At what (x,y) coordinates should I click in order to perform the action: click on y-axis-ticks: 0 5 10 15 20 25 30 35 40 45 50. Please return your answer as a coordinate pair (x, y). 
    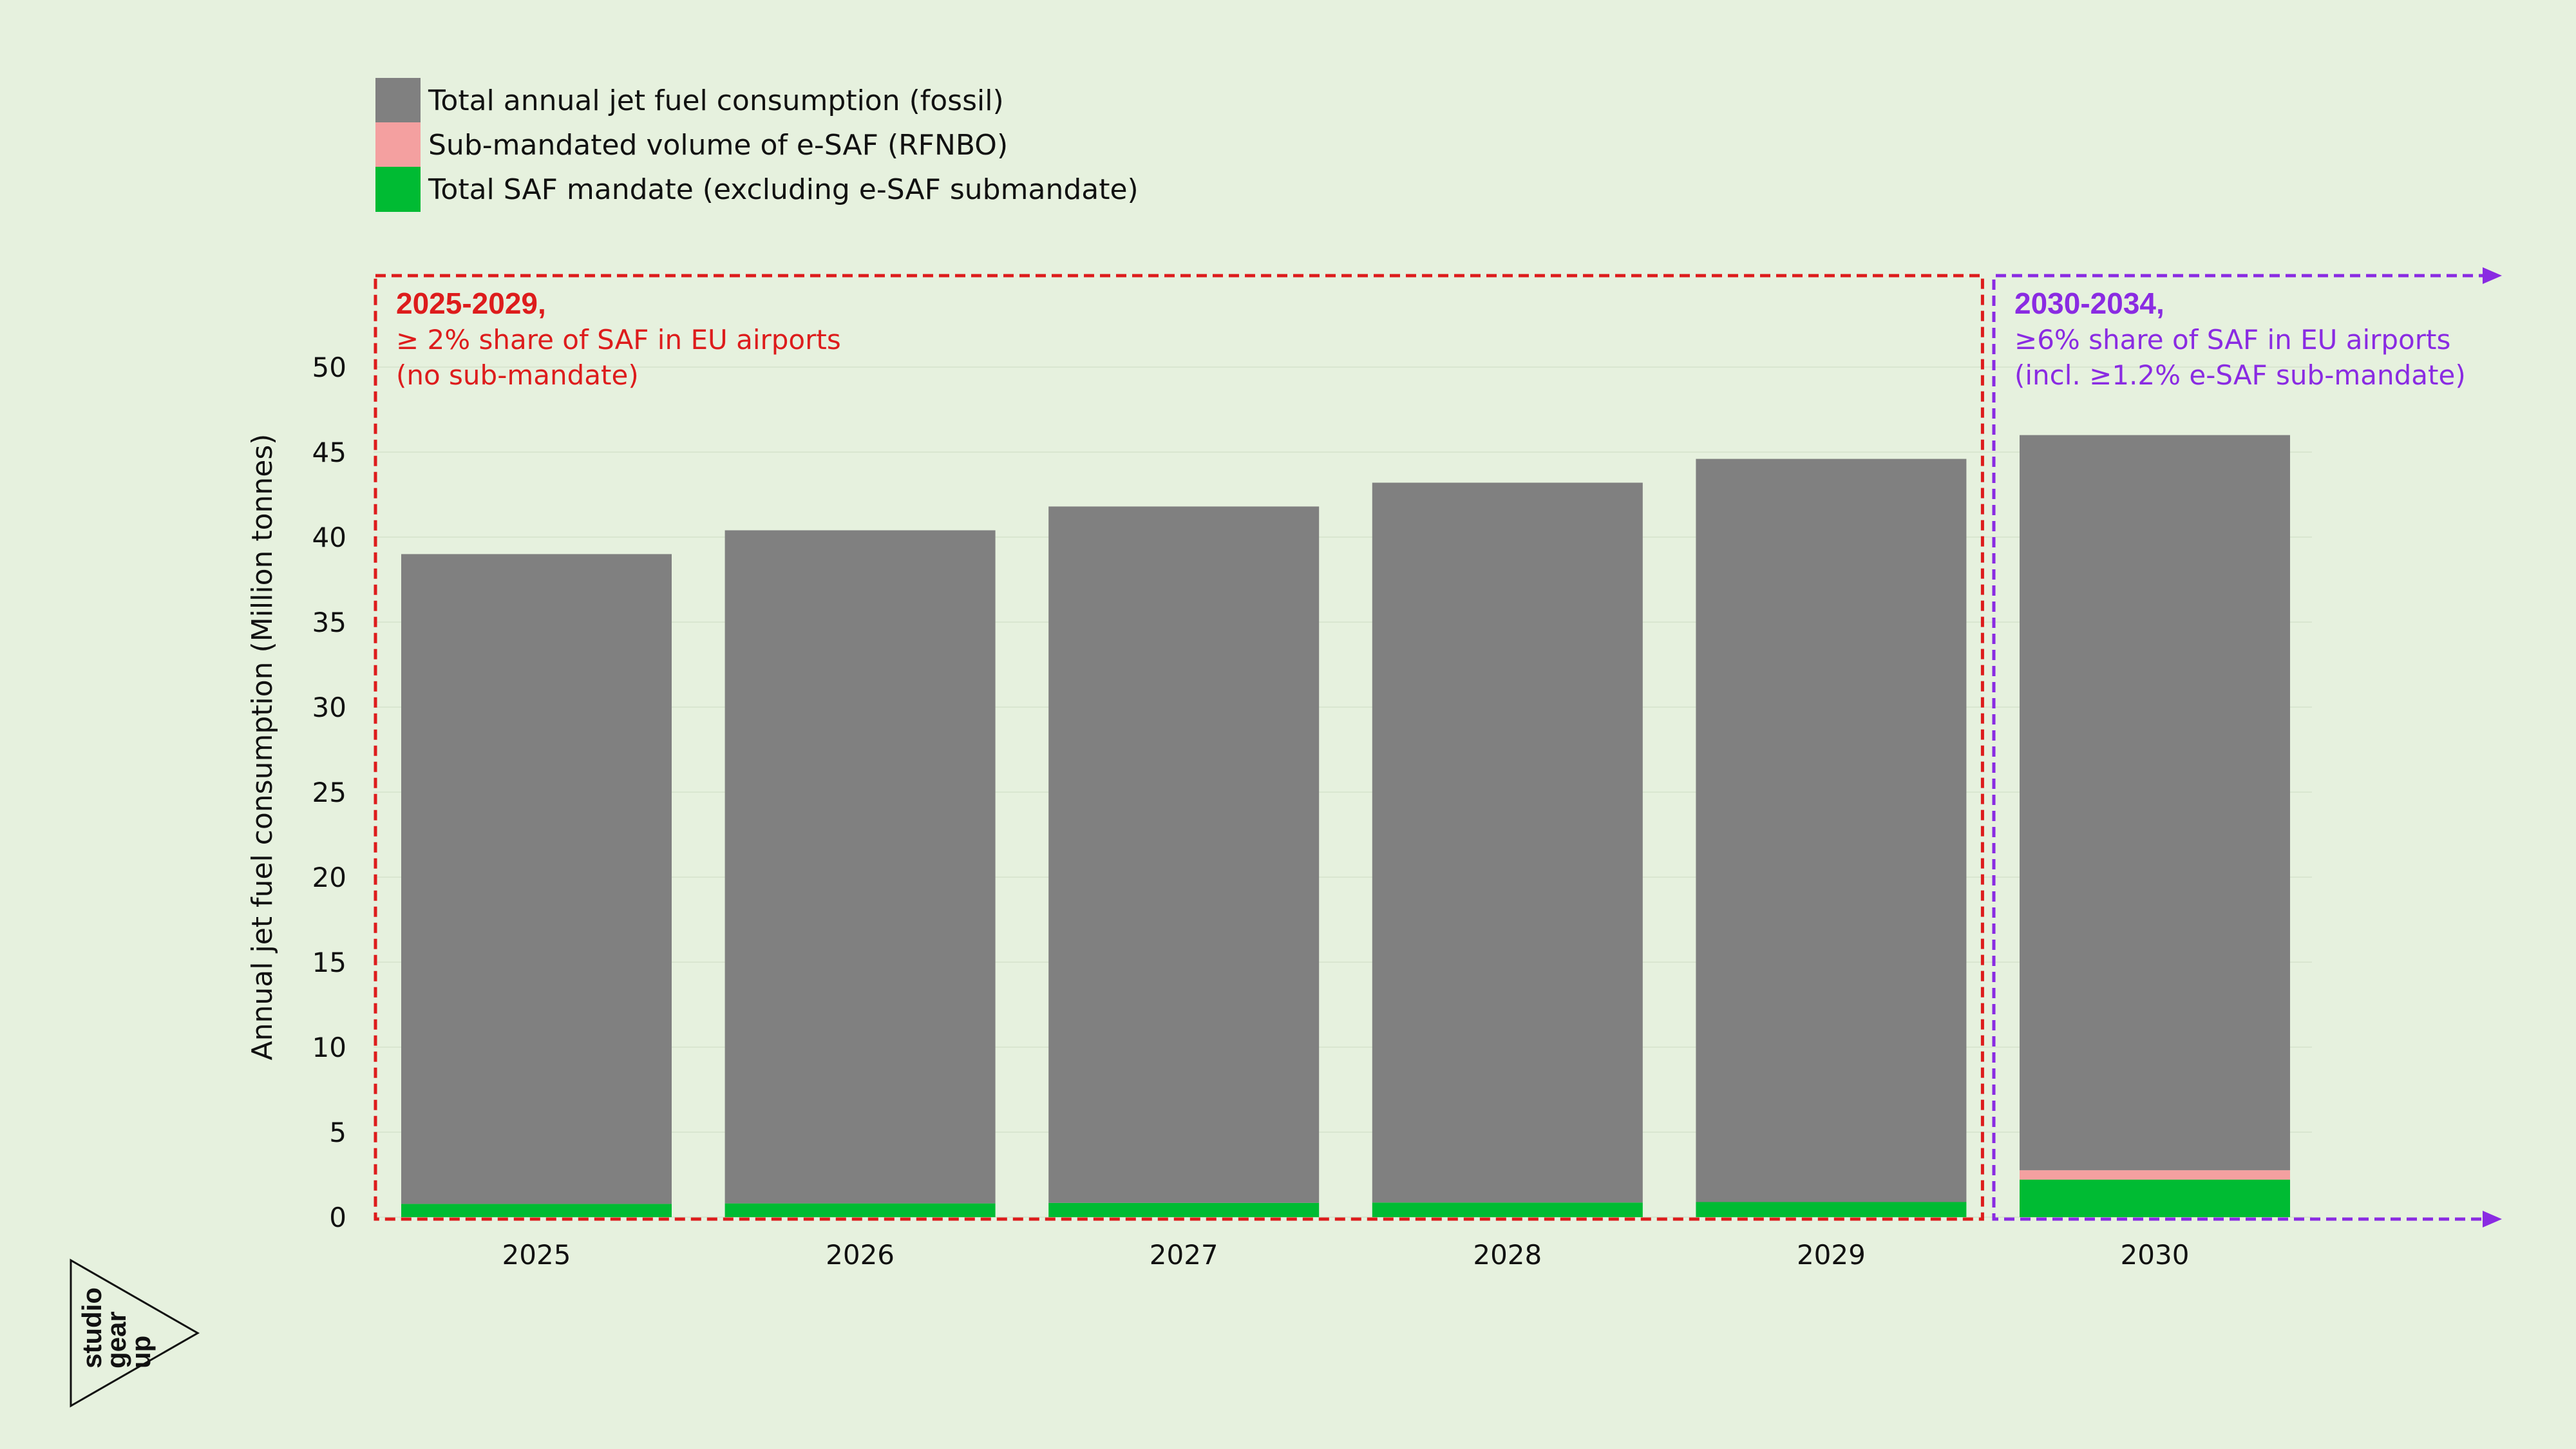
    Looking at the image, I should click on (329, 792).